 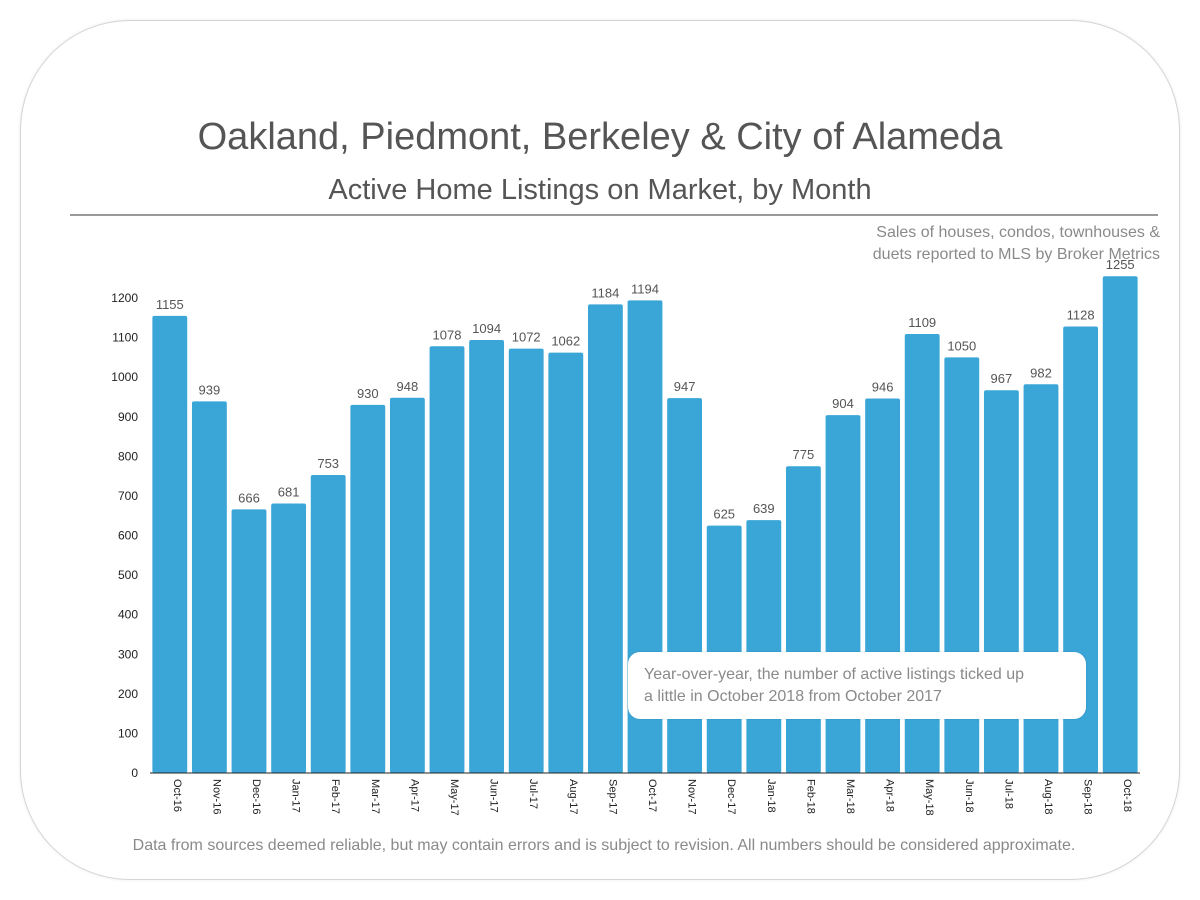 I want to click on x-tick-label: Jan-17, so click(x=296, y=796).